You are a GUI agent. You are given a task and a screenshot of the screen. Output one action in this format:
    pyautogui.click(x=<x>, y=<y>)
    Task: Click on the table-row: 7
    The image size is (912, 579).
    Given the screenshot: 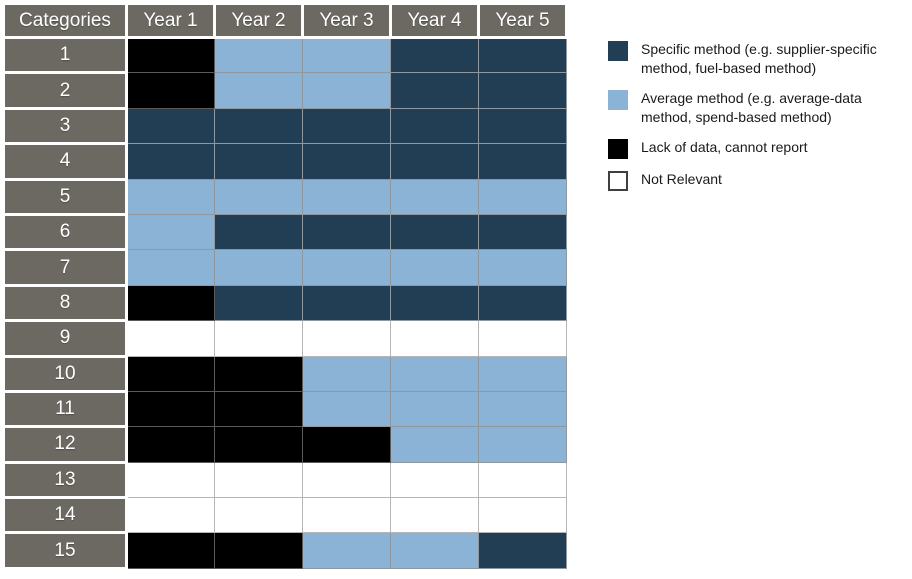 What is the action you would take?
    pyautogui.click(x=284, y=267)
    